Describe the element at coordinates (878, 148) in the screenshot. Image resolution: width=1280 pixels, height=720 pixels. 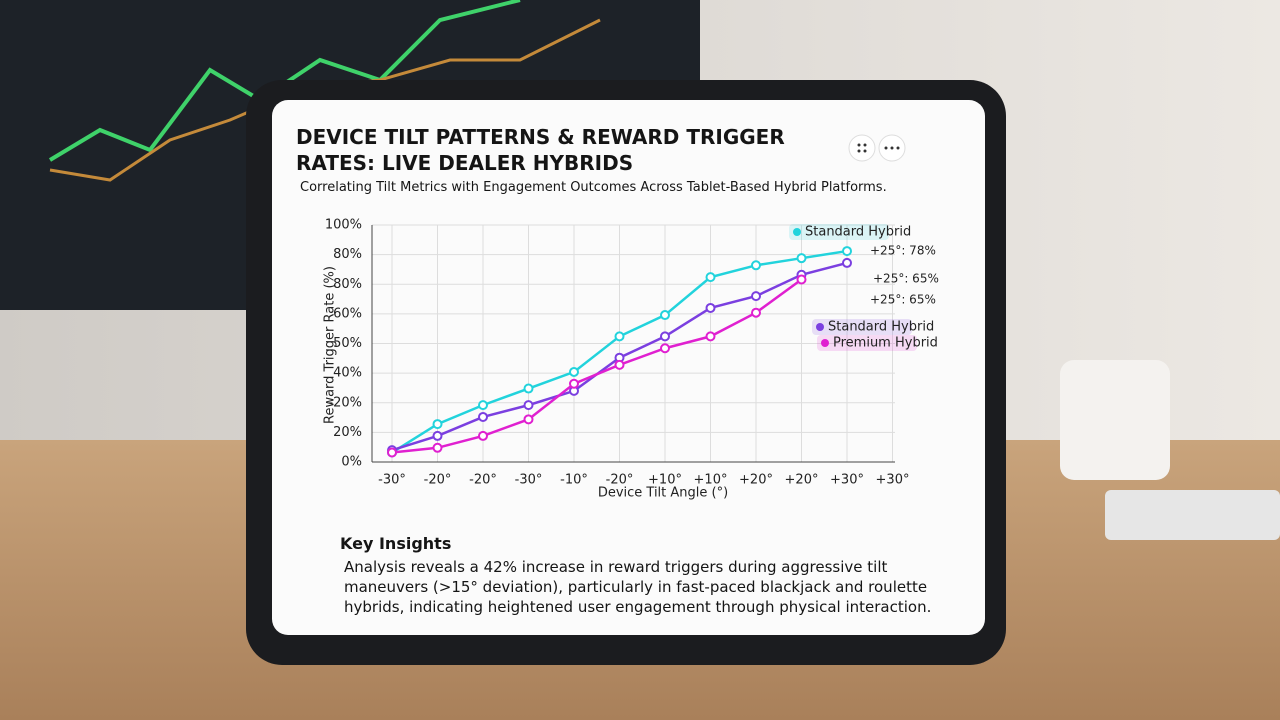
I see `button-dots` at that location.